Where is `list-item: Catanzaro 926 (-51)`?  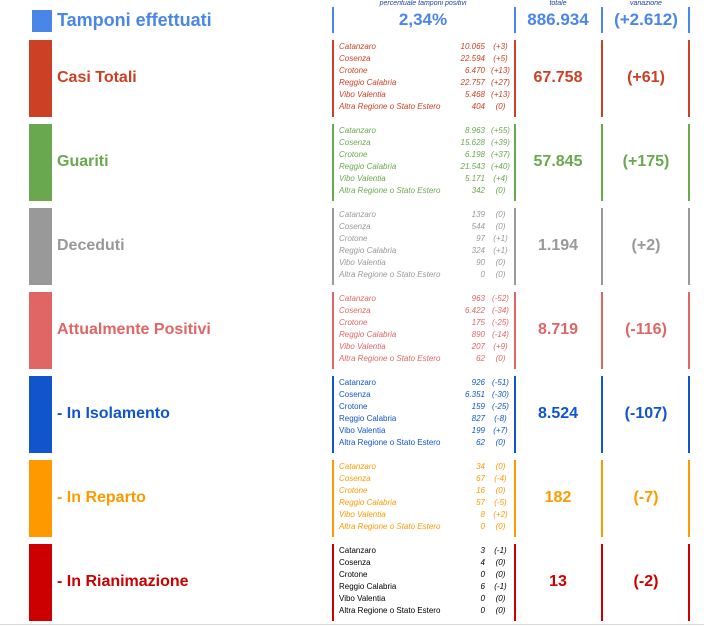
list-item: Catanzaro 926 (-51) is located at coordinates (423, 384).